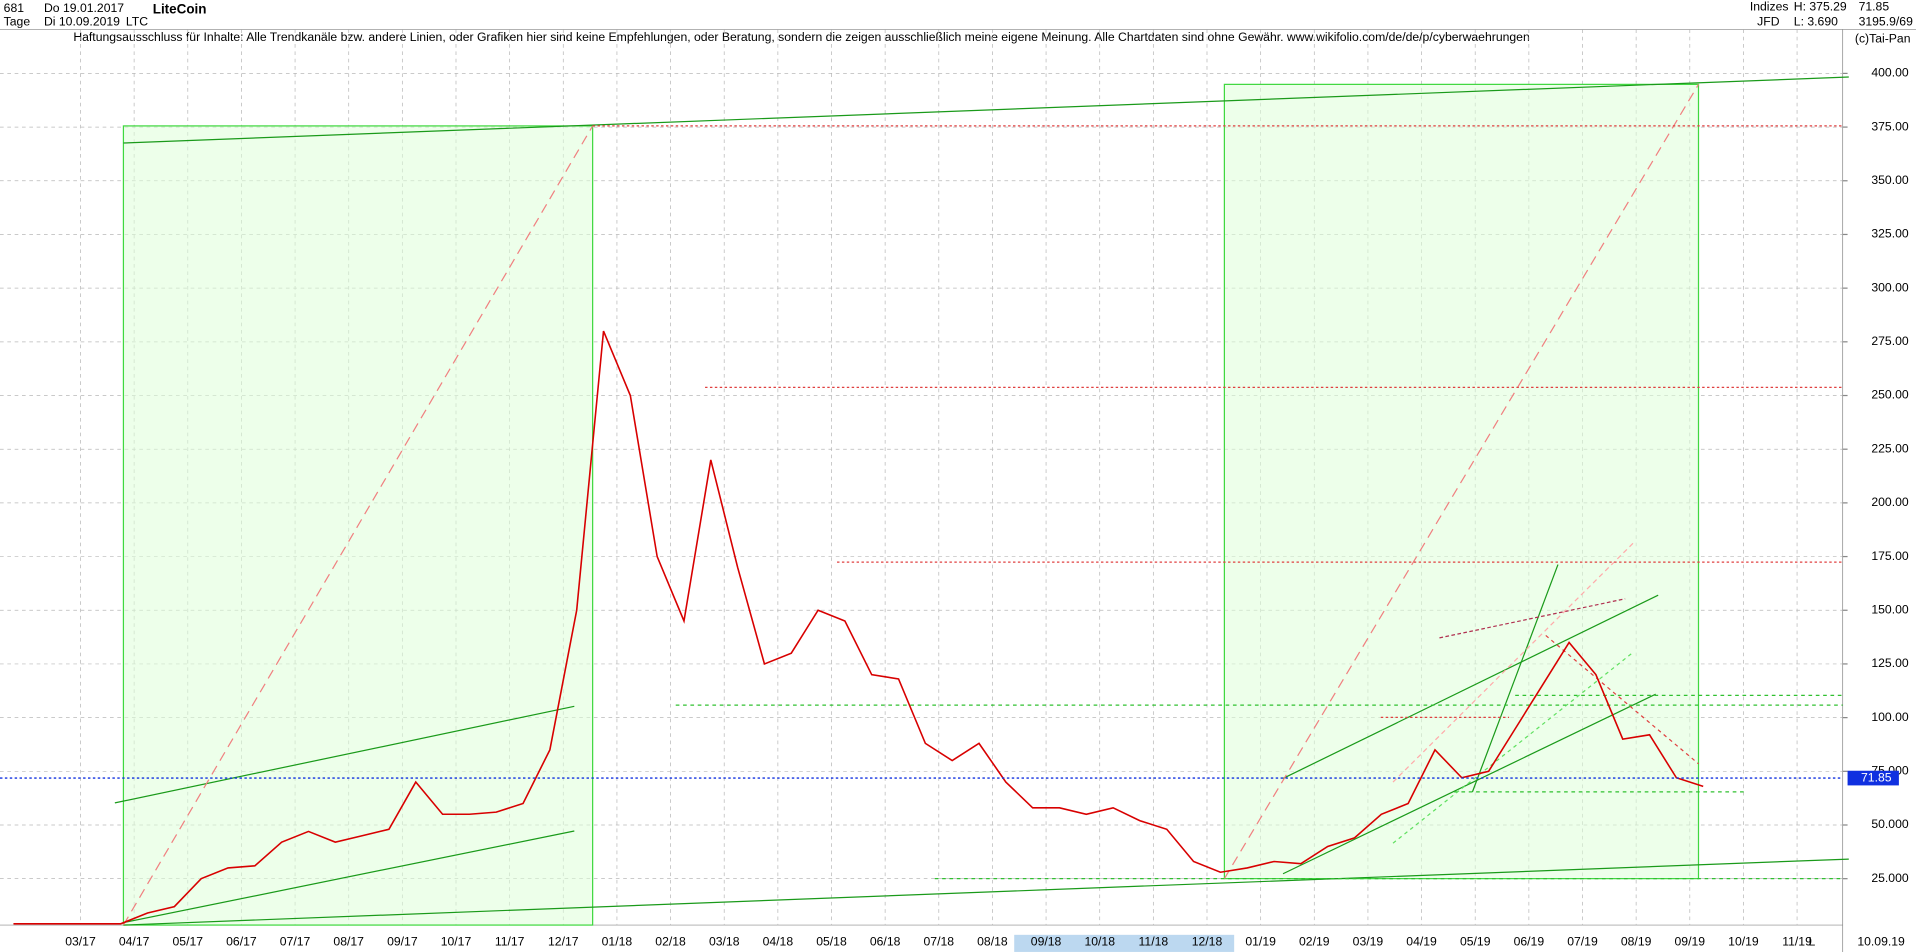 The width and height of the screenshot is (1916, 952). Describe the element at coordinates (180, 8) in the screenshot. I see `instrument-name: LiteCoin` at that location.